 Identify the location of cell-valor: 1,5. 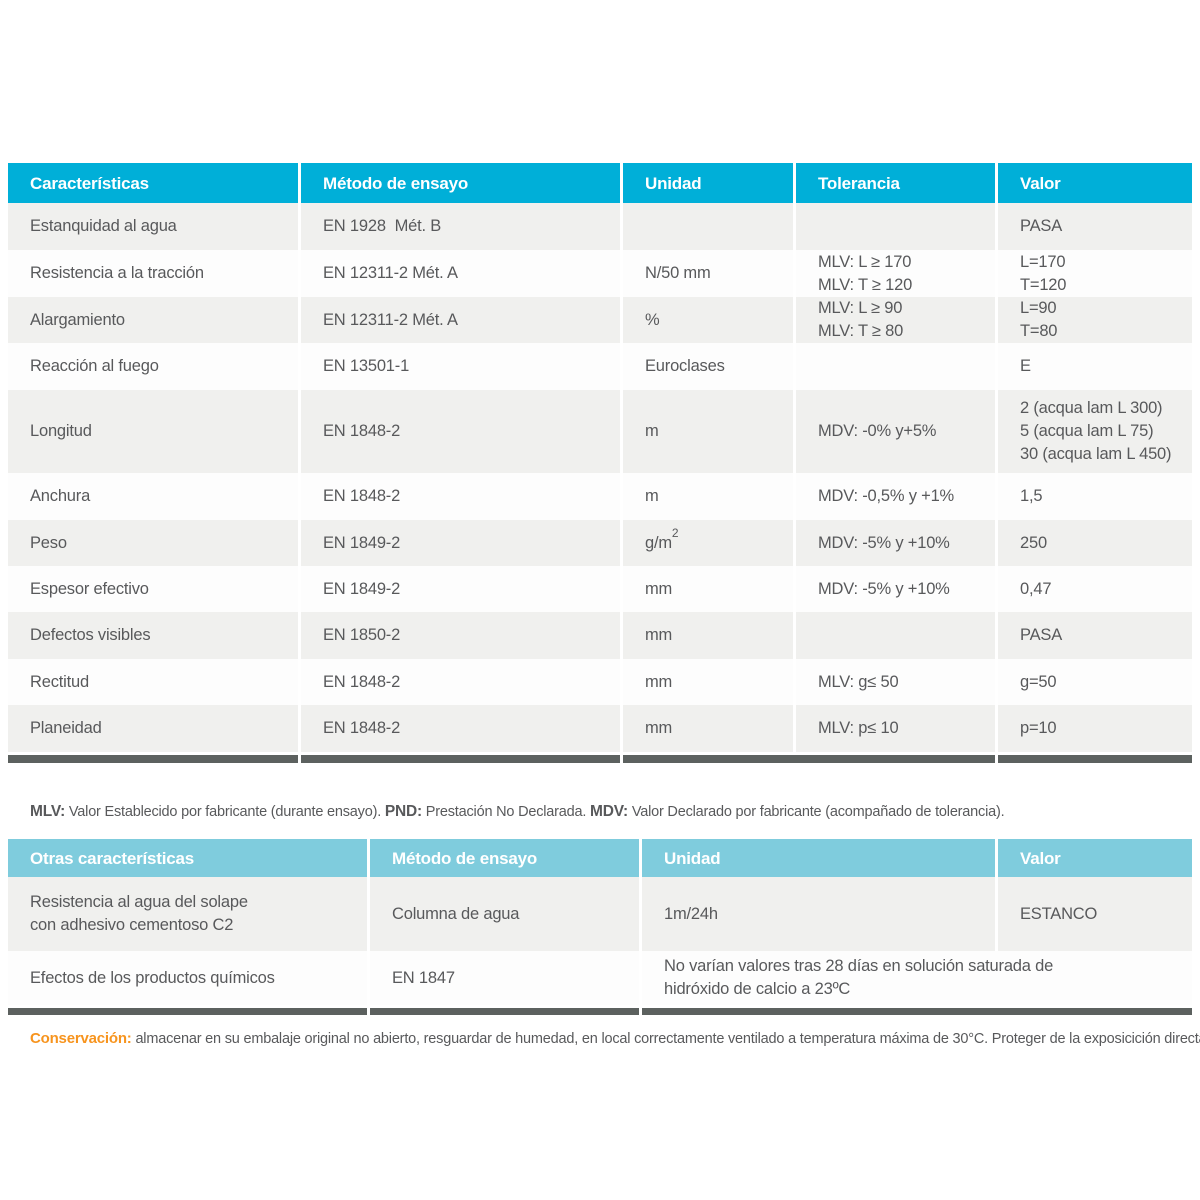
(1095, 496).